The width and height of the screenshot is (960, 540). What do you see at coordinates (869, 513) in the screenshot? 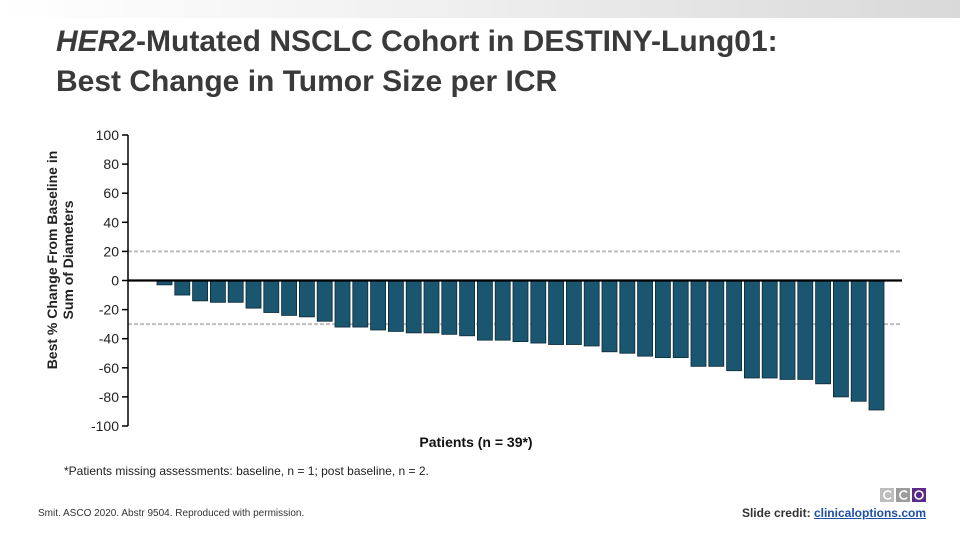
I see `credit-link: clinicaloptions.com` at bounding box center [869, 513].